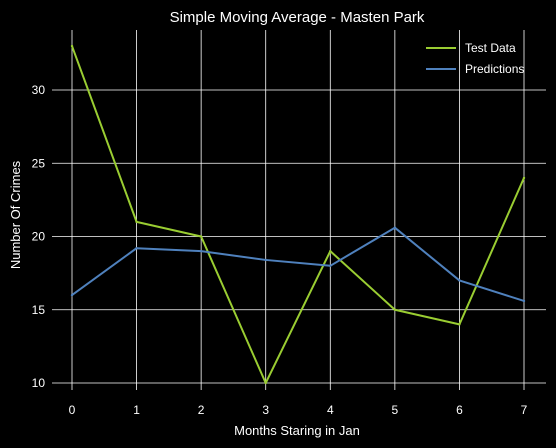 This screenshot has width=556, height=448. What do you see at coordinates (330, 410) in the screenshot?
I see `x-tick-label: 4` at bounding box center [330, 410].